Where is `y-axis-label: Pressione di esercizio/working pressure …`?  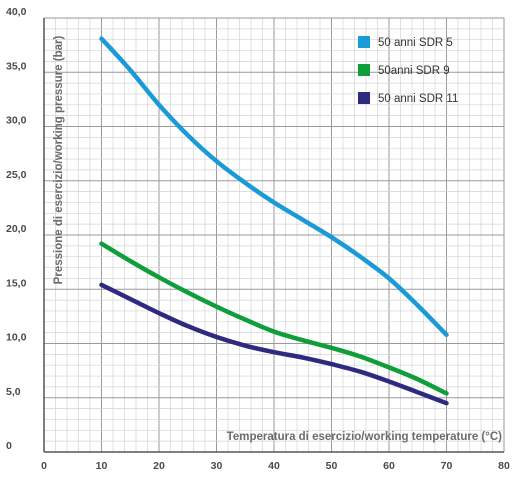
y-axis-label: Pressione di esercizio/working pressure … is located at coordinates (59, 160).